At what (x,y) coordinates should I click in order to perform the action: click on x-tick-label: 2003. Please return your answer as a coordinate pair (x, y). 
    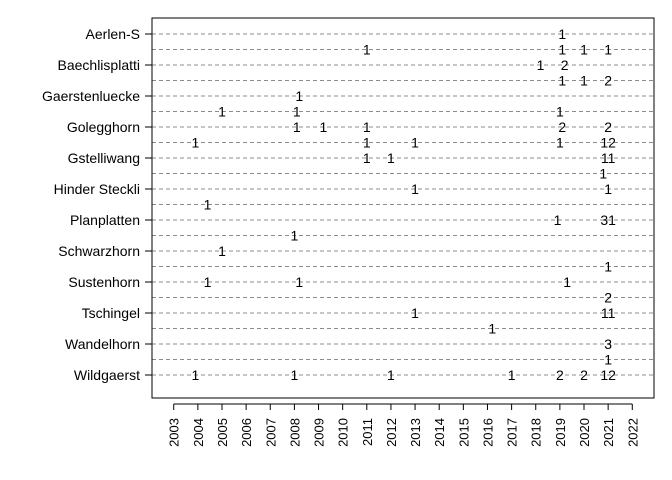
    Looking at the image, I should click on (174, 432).